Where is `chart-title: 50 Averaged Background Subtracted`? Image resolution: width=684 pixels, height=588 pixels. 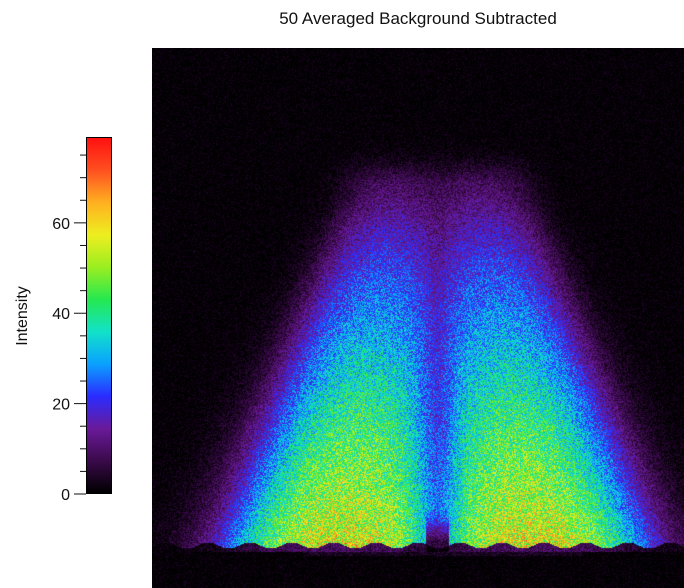
chart-title: 50 Averaged Background Subtracted is located at coordinates (418, 18).